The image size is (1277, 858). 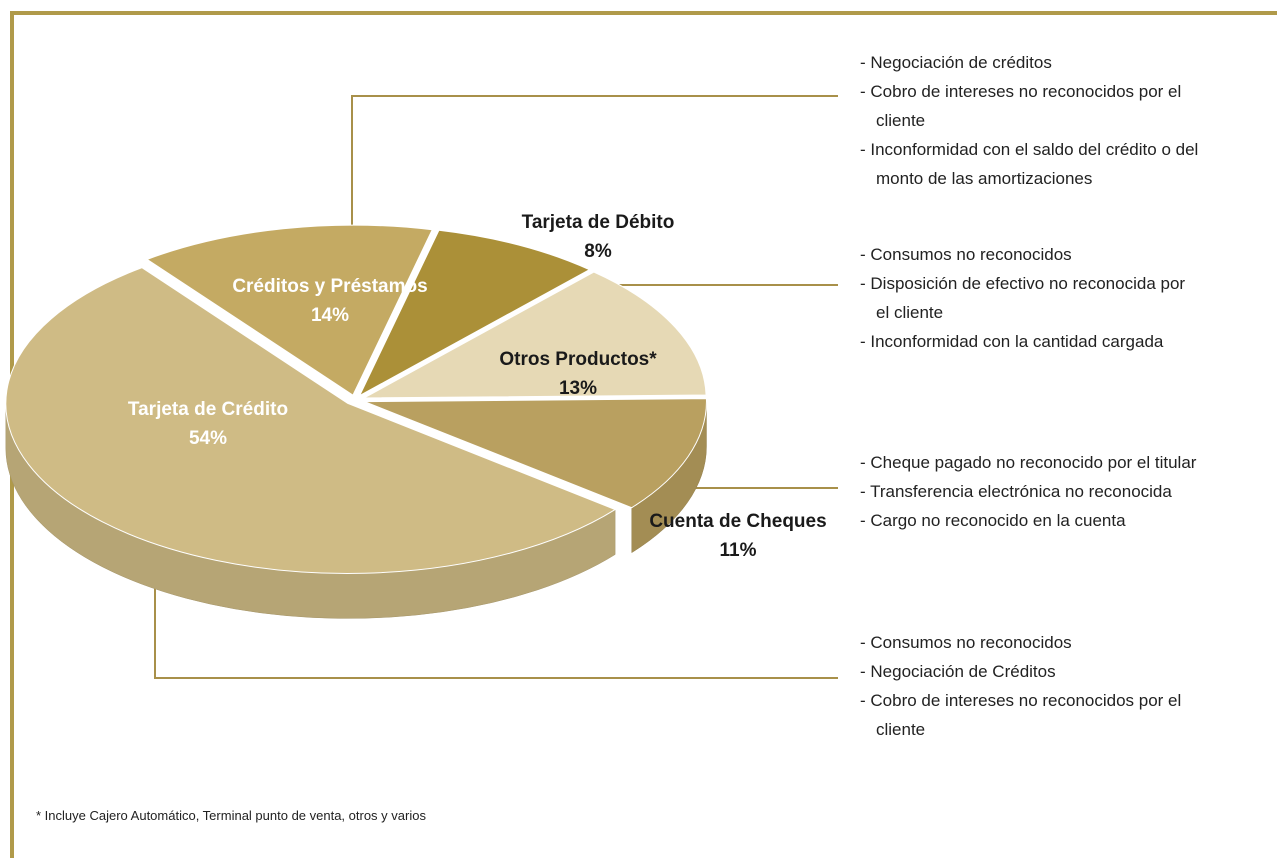 What do you see at coordinates (737, 521) in the screenshot?
I see `slice-label: Cuenta de Cheques` at bounding box center [737, 521].